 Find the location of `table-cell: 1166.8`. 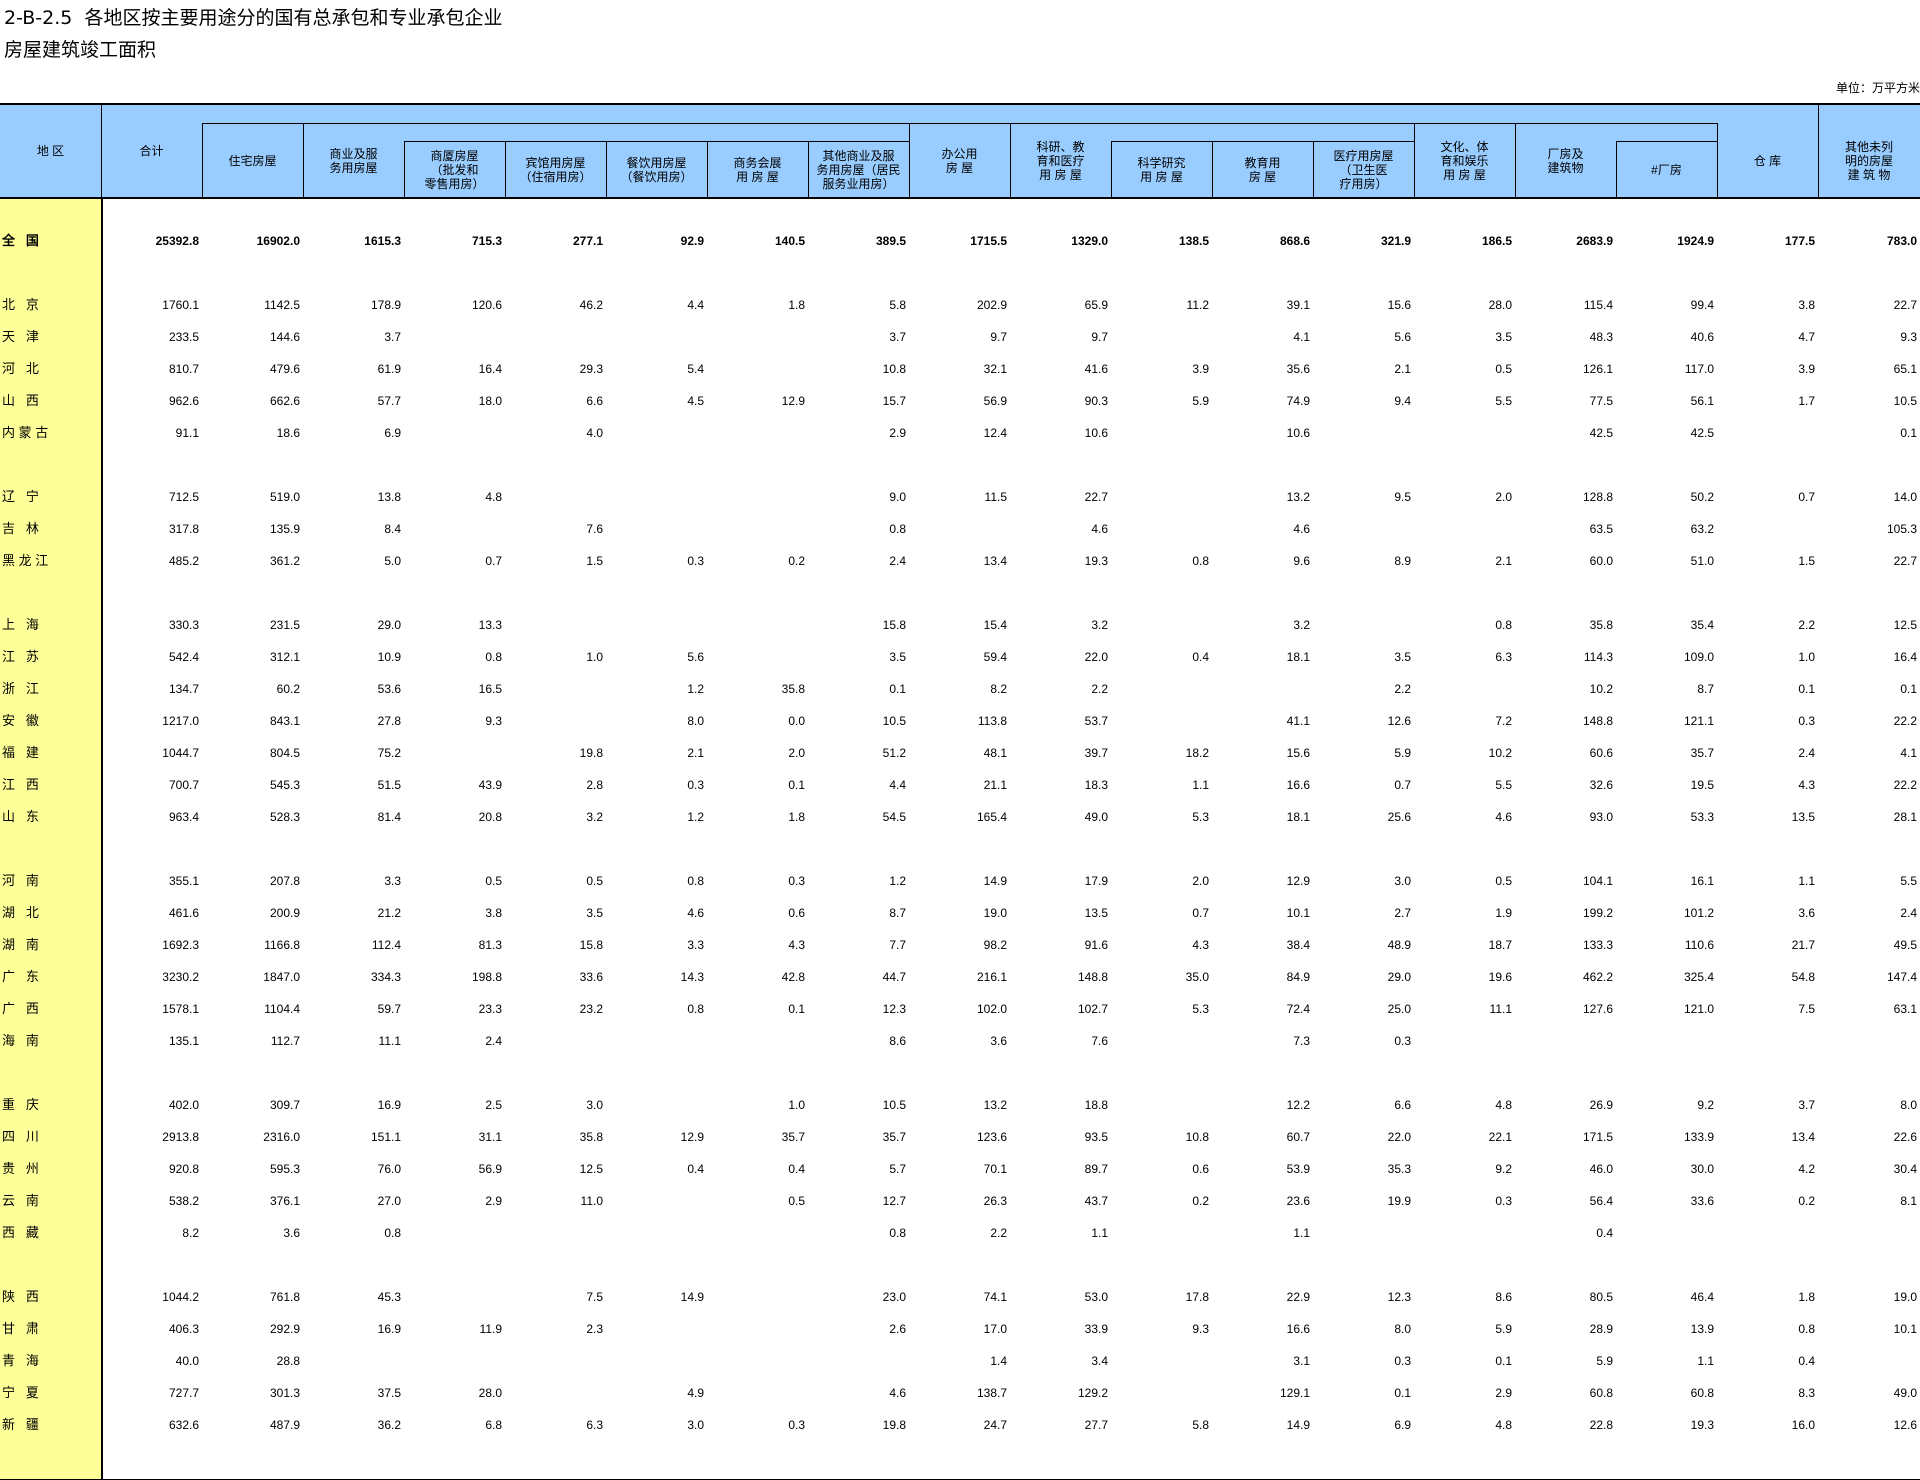

table-cell: 1166.8 is located at coordinates (282, 945).